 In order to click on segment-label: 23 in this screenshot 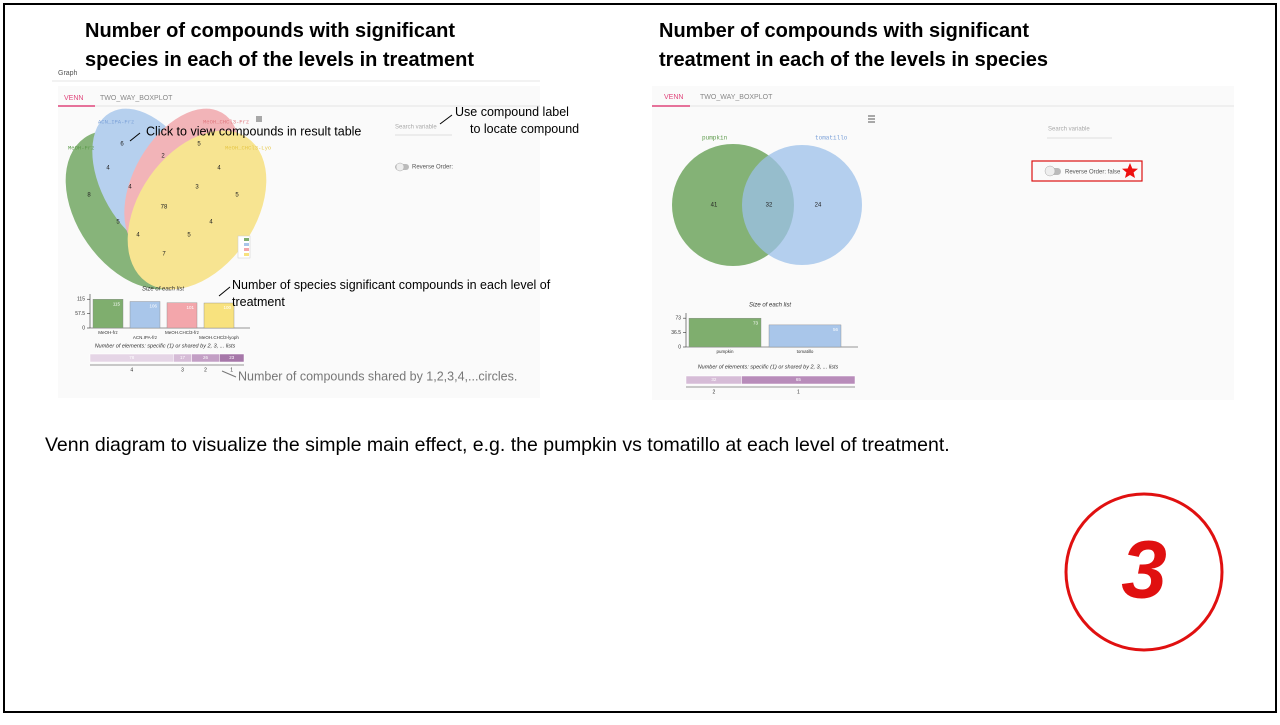, I will do `click(232, 357)`.